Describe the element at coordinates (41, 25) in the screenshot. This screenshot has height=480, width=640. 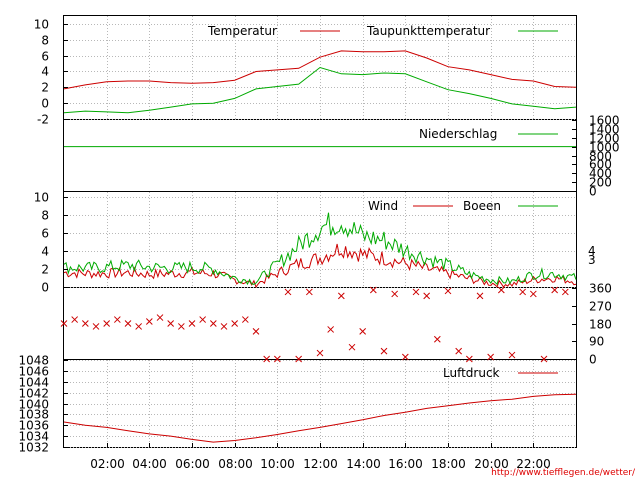
I see `y-tick-label-temp: 10` at that location.